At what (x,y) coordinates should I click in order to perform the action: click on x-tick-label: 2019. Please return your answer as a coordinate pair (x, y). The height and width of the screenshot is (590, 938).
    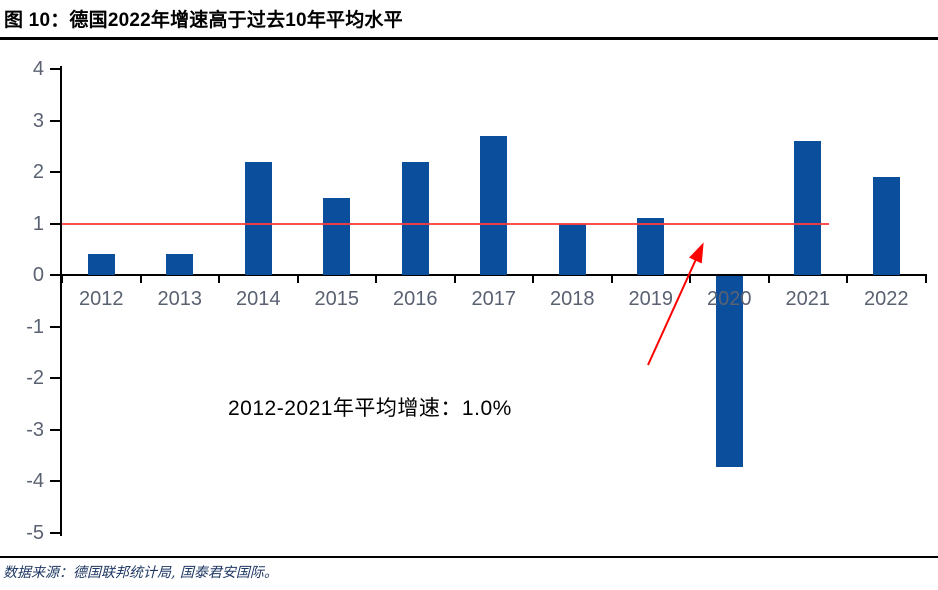
    Looking at the image, I should click on (651, 299).